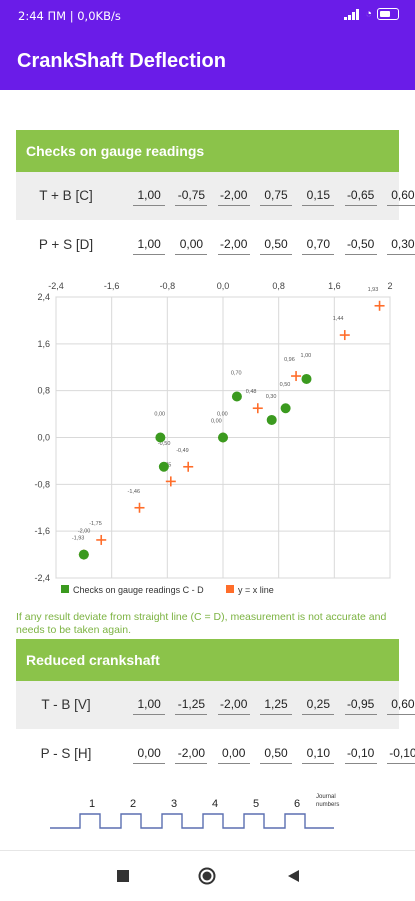  I want to click on journal-caption: numbers, so click(327, 805).